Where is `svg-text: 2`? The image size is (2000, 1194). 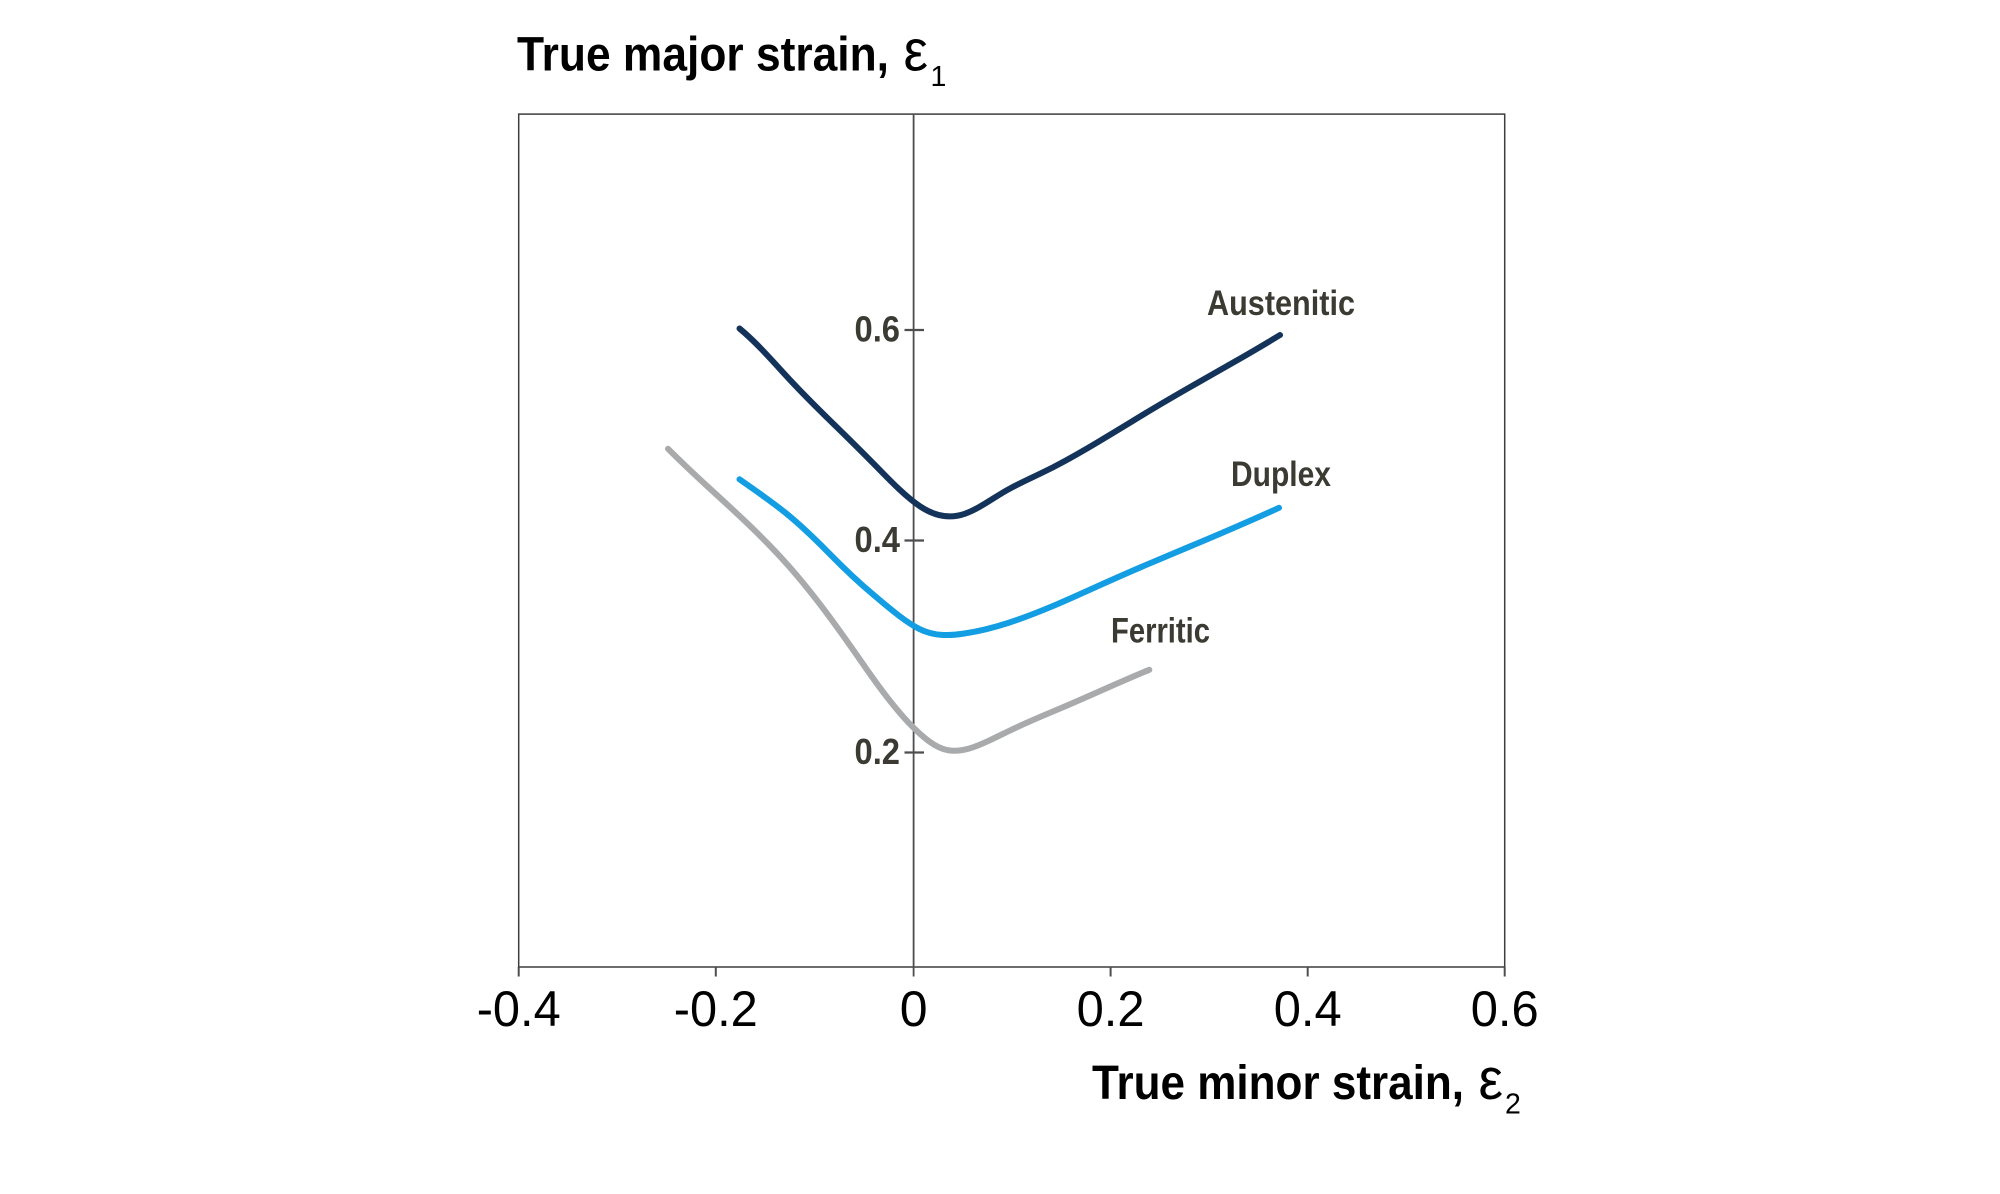 svg-text: 2 is located at coordinates (1513, 1105).